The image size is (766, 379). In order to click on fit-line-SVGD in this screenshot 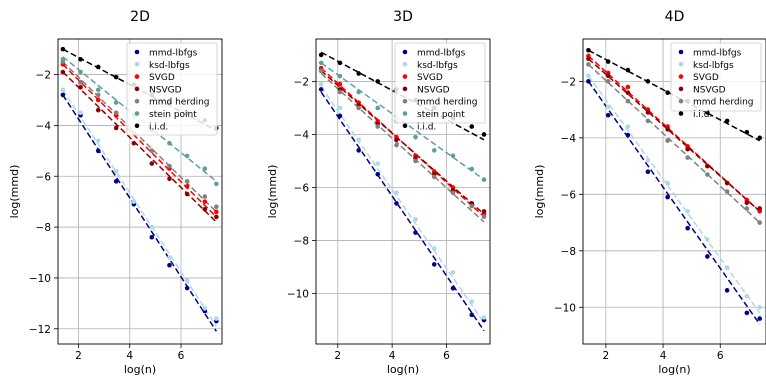, I will do `click(139, 140)`.